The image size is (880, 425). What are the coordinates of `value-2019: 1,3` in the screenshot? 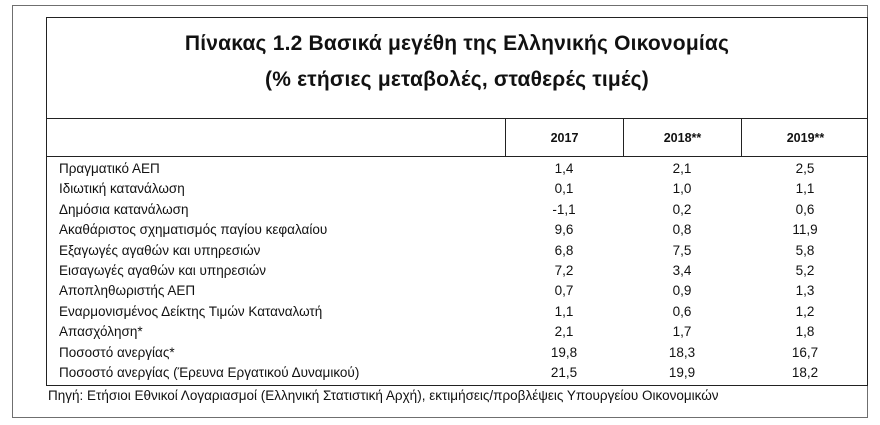 It's located at (805, 291).